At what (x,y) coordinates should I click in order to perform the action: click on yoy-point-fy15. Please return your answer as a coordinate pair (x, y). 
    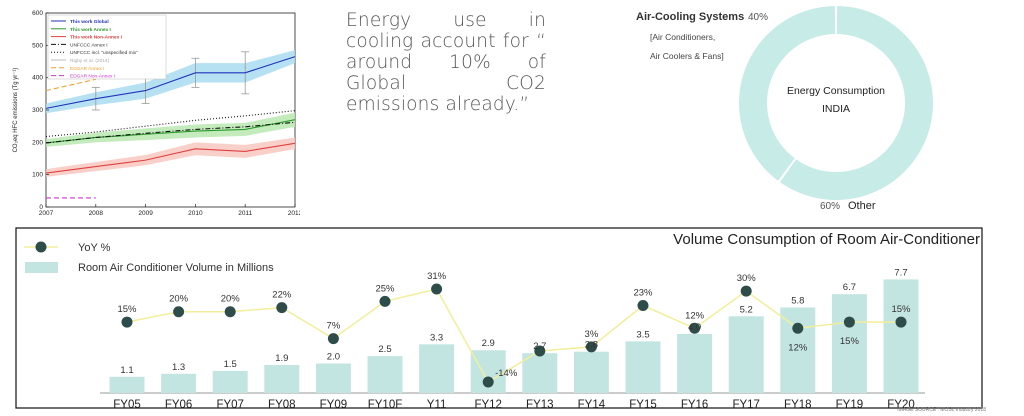
    Looking at the image, I should click on (643, 306).